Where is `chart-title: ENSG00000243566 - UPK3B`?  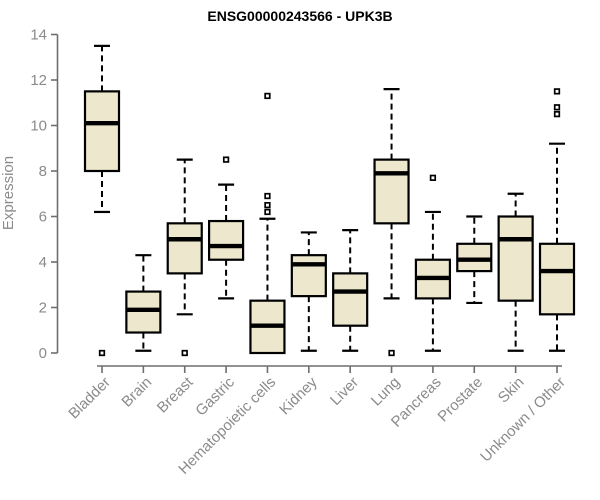
chart-title: ENSG00000243566 - UPK3B is located at coordinates (299, 16).